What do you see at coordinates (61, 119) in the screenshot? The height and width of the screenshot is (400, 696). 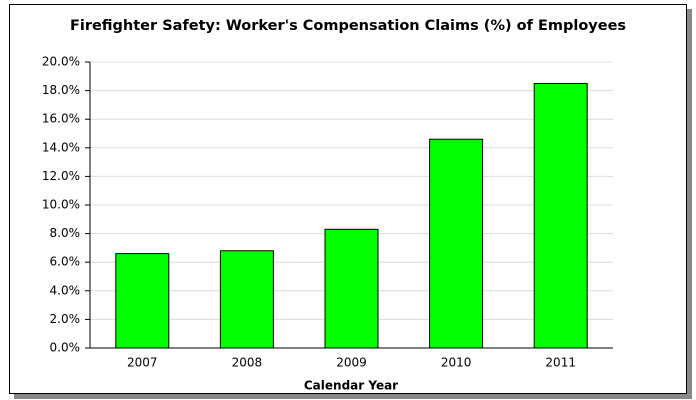 I see `y-tick-label: 16.0%` at bounding box center [61, 119].